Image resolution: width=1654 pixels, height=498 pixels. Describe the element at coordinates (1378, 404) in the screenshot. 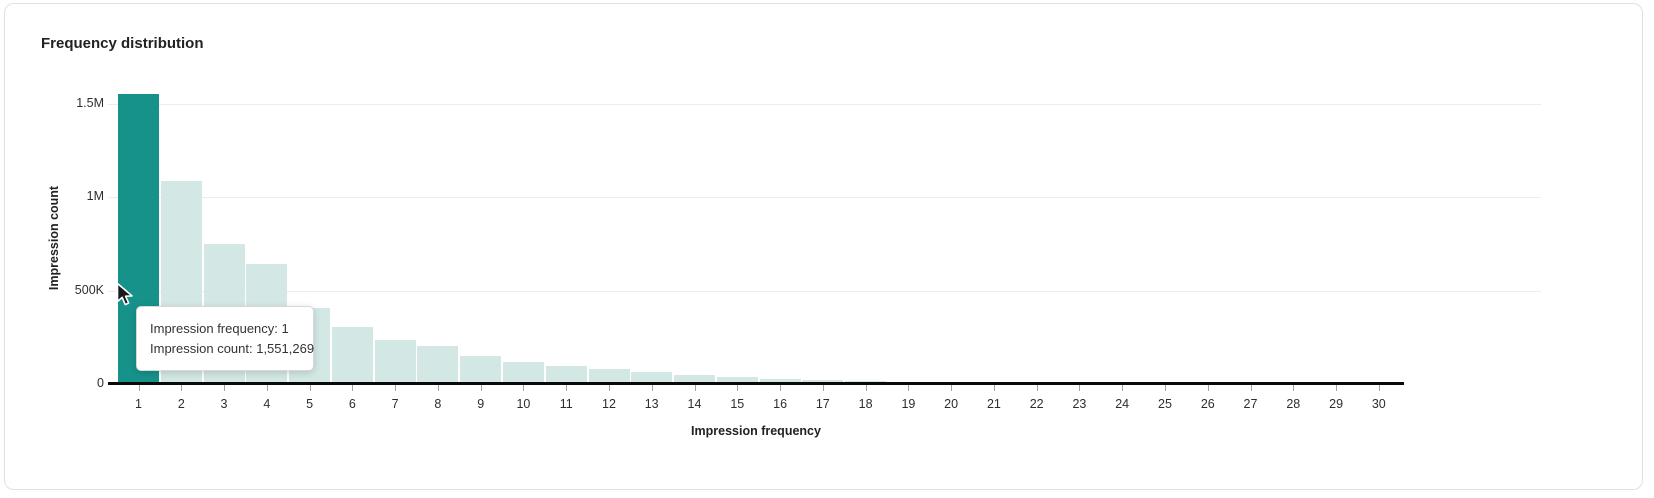

I see `x-tick-label: 30` at that location.